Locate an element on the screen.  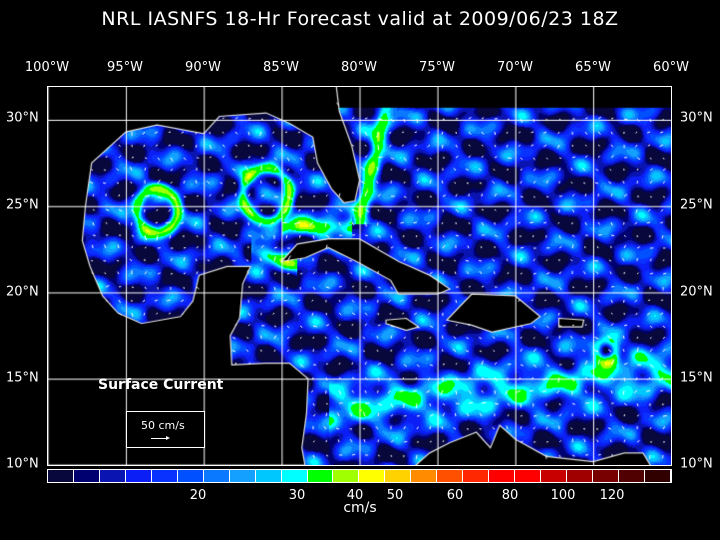
reference-vector-label: 50 cm/s is located at coordinates (163, 425).